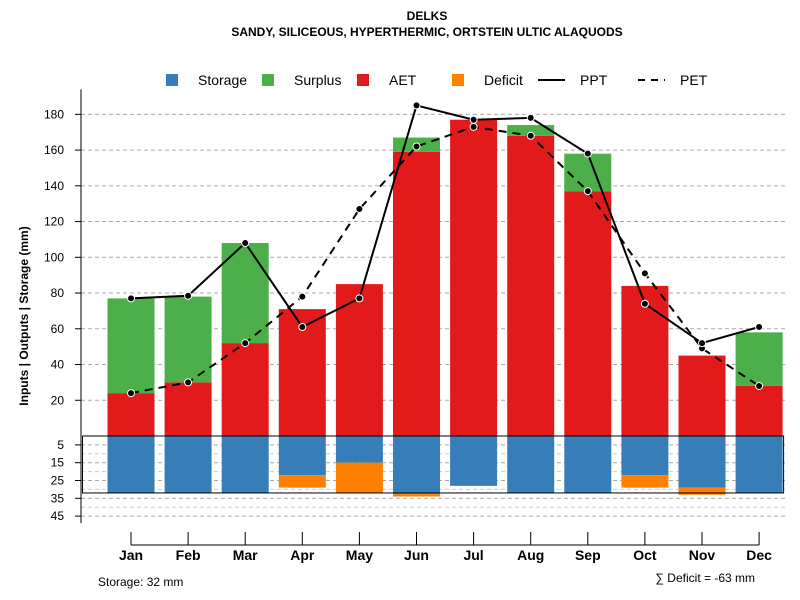 This screenshot has height=600, width=800. I want to click on bar-surplus-jan, so click(131, 346).